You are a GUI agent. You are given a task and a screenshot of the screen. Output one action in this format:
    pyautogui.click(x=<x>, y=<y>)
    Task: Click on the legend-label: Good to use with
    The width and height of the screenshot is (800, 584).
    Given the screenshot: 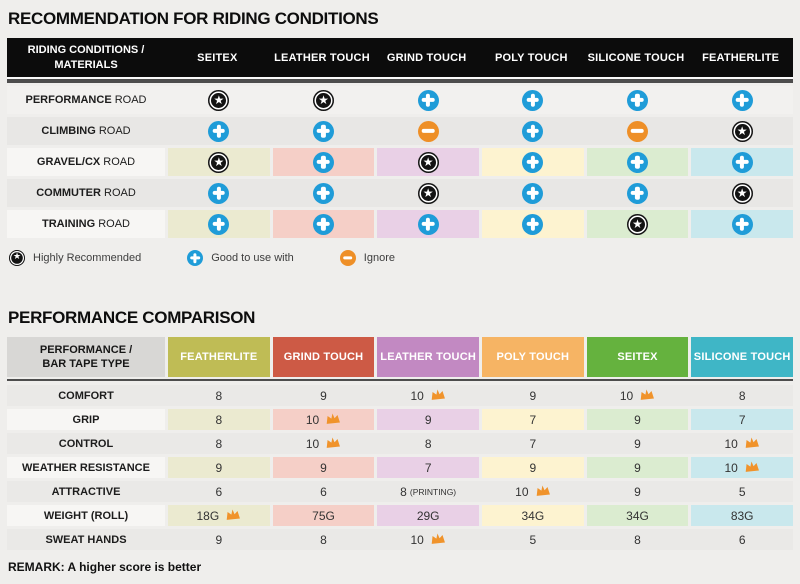 What is the action you would take?
    pyautogui.click(x=252, y=258)
    